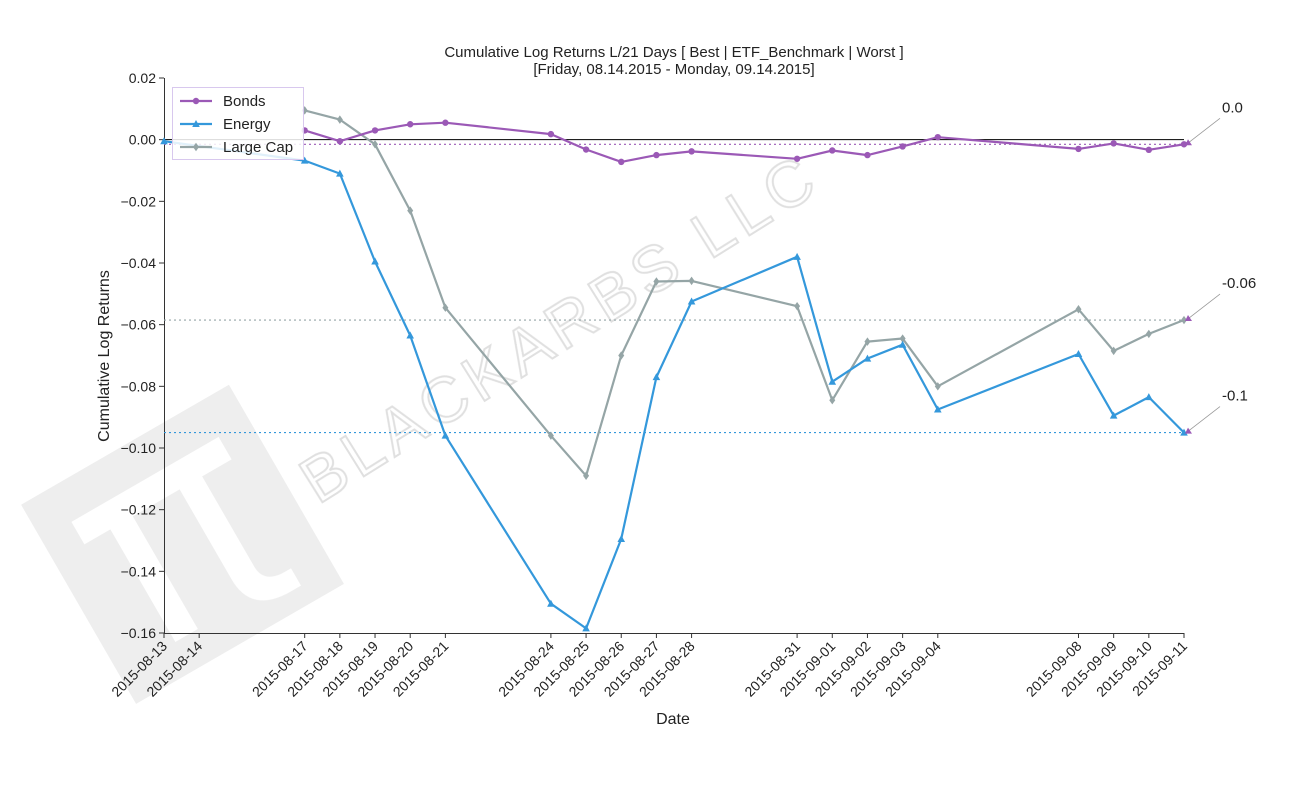  What do you see at coordinates (139, 633) in the screenshot?
I see `y-tick-label: −0.16` at bounding box center [139, 633].